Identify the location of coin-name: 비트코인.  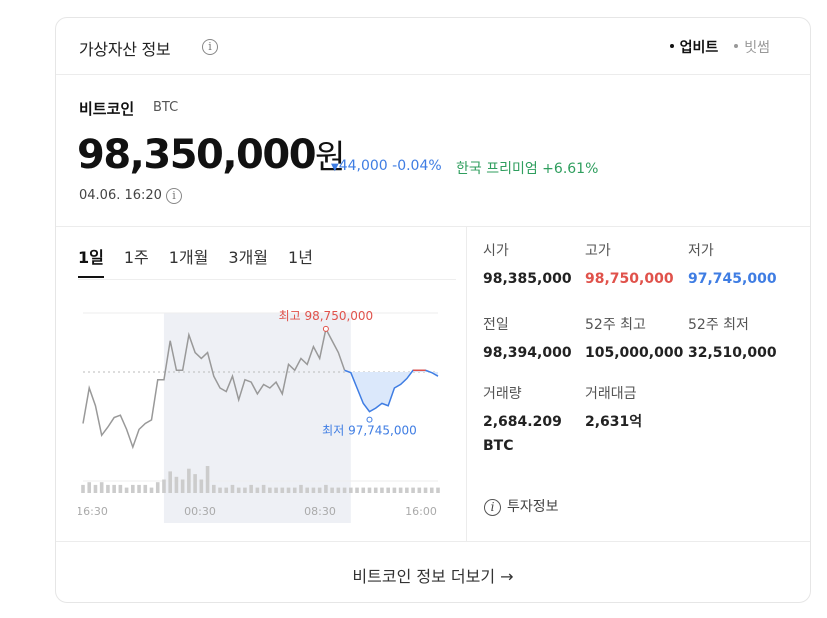
(107, 109).